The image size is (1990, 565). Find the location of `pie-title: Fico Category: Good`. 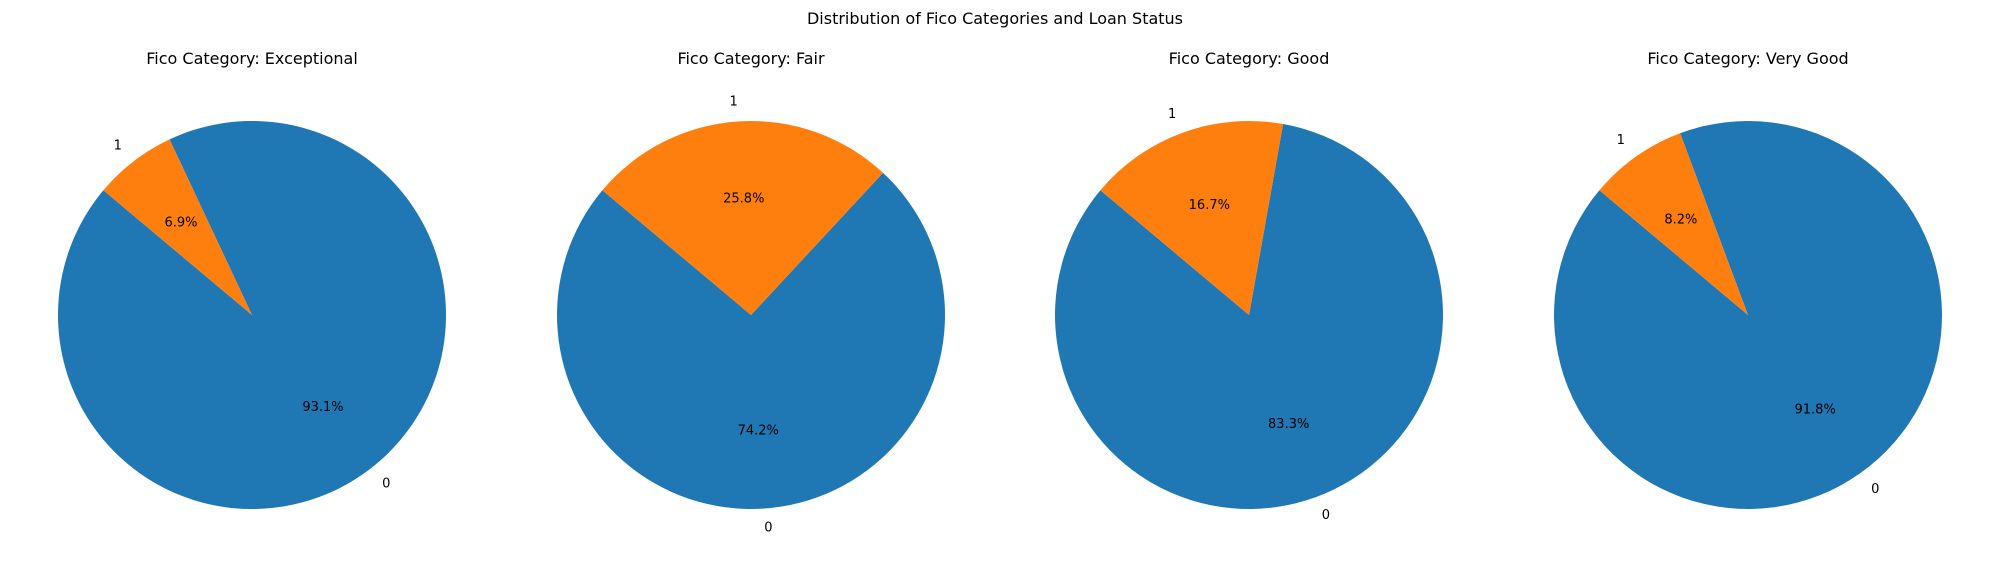

pie-title: Fico Category: Good is located at coordinates (1249, 58).